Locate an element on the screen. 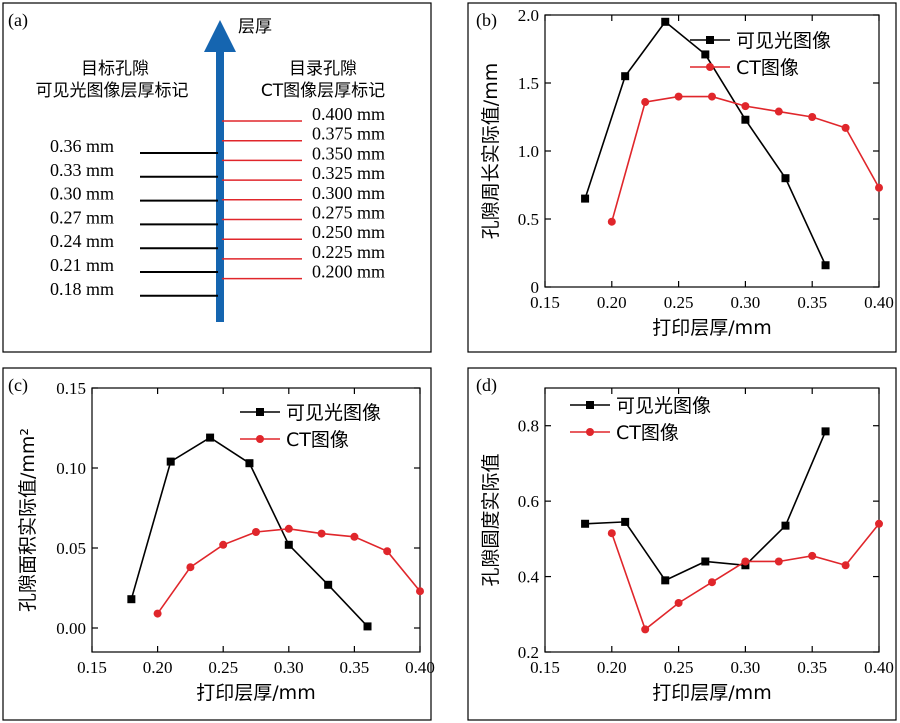 This screenshot has width=900, height=723. right-mark-label: 0.400 mm is located at coordinates (348, 114).